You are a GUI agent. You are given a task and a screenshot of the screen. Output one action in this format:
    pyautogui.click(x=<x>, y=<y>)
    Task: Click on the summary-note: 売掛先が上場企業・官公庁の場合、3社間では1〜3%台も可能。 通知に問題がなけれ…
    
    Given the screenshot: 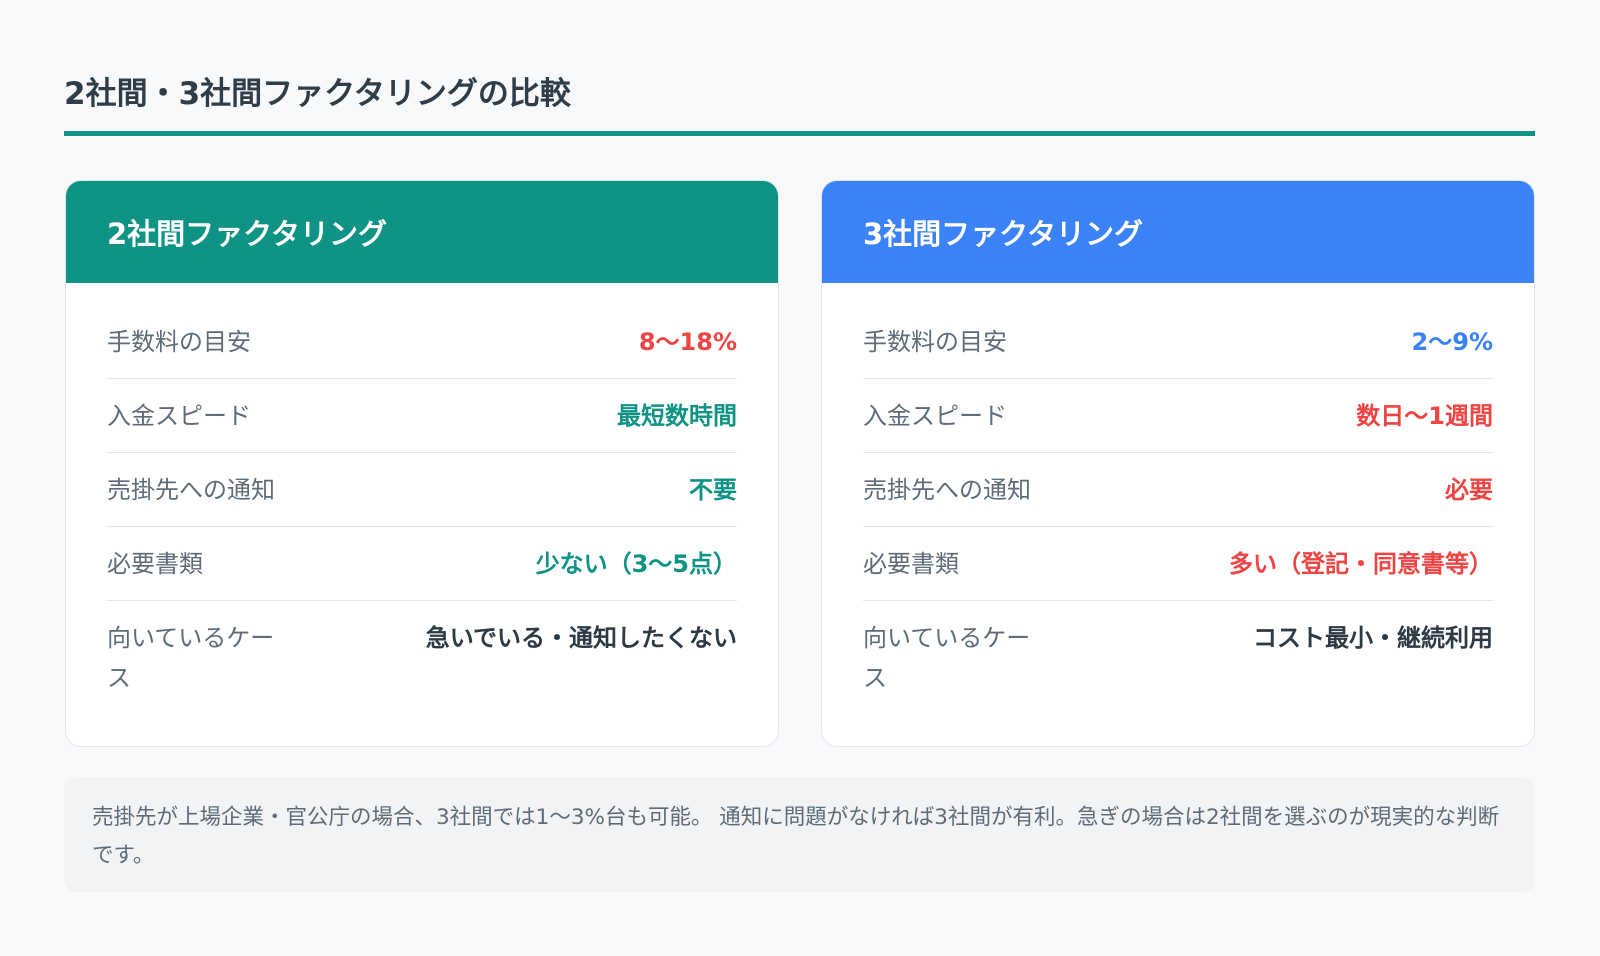 What is the action you would take?
    pyautogui.click(x=799, y=834)
    